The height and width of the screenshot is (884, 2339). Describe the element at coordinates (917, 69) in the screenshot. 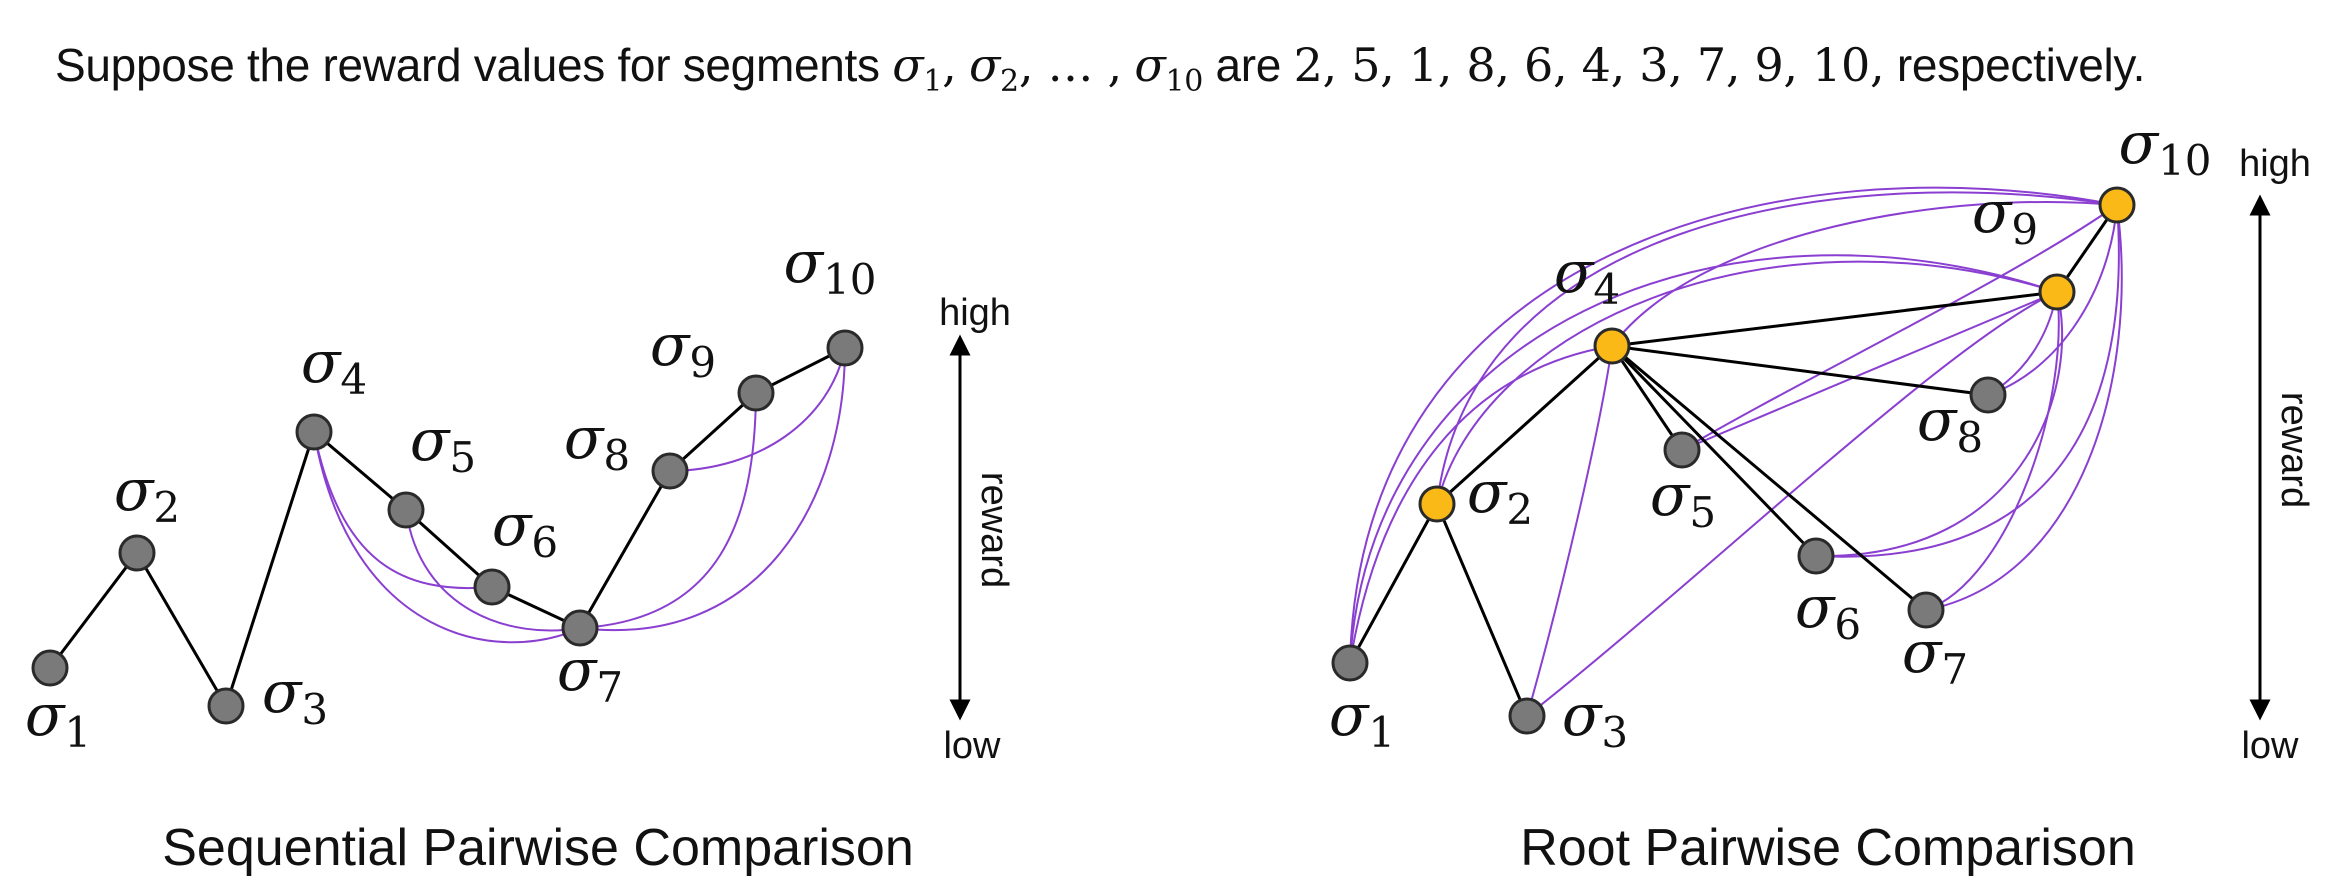

I see `seg-first: σ1` at that location.